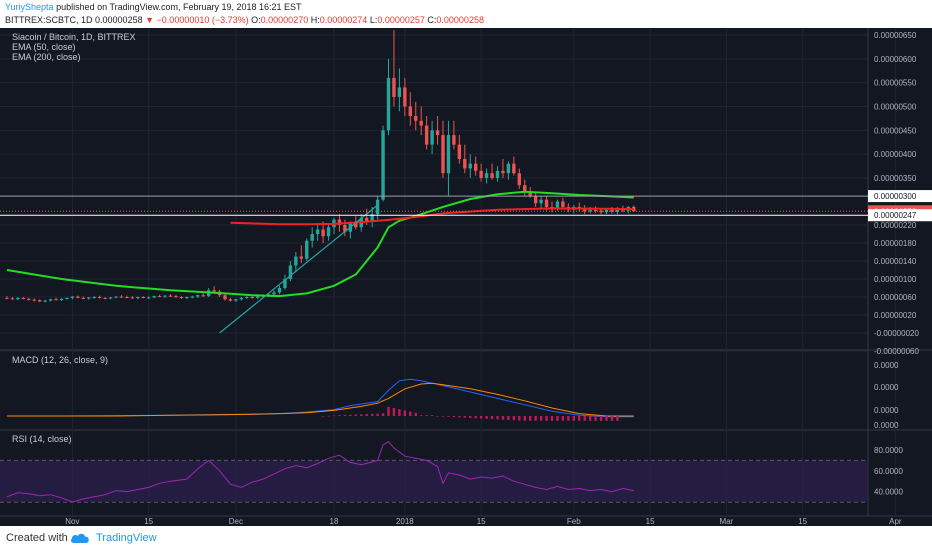  Describe the element at coordinates (256, 20) in the screenshot. I see `open-label: O:` at that location.